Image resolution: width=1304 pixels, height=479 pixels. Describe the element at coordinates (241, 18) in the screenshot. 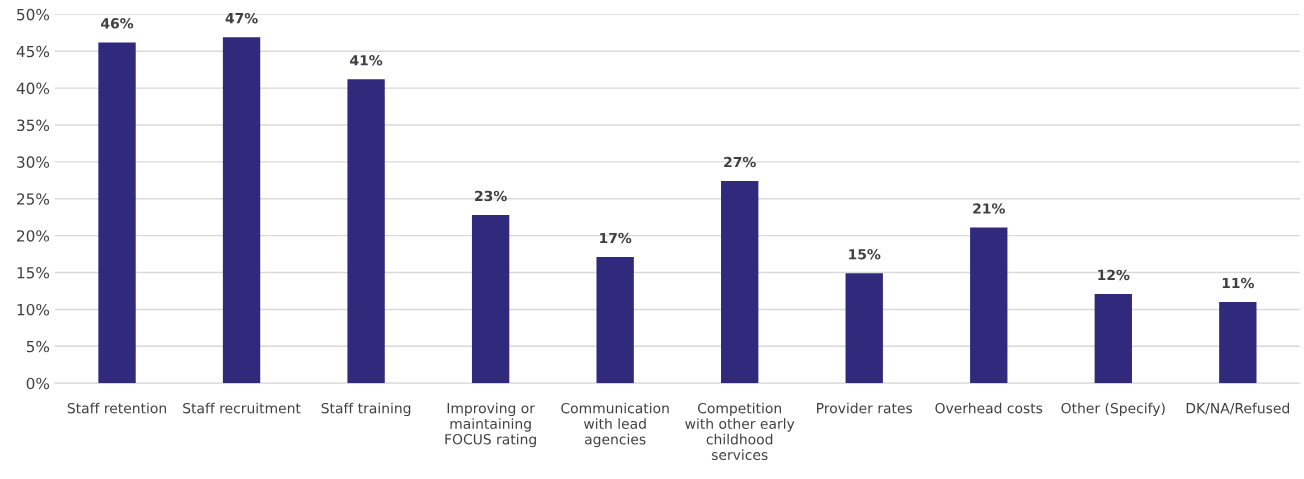

I see `data-label: 47%` at that location.